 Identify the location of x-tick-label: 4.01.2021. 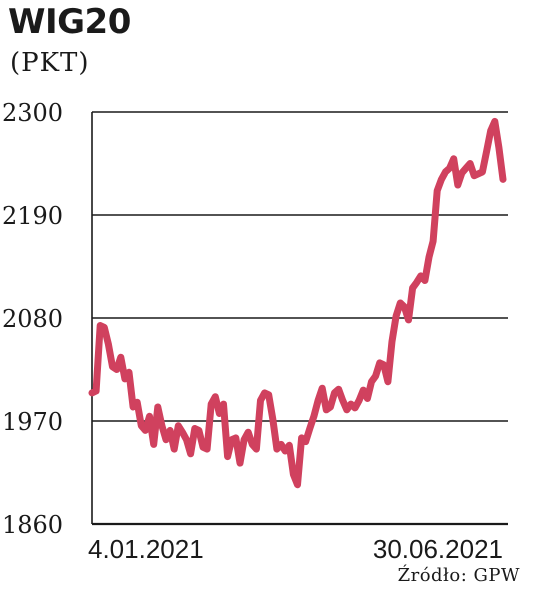
(146, 549).